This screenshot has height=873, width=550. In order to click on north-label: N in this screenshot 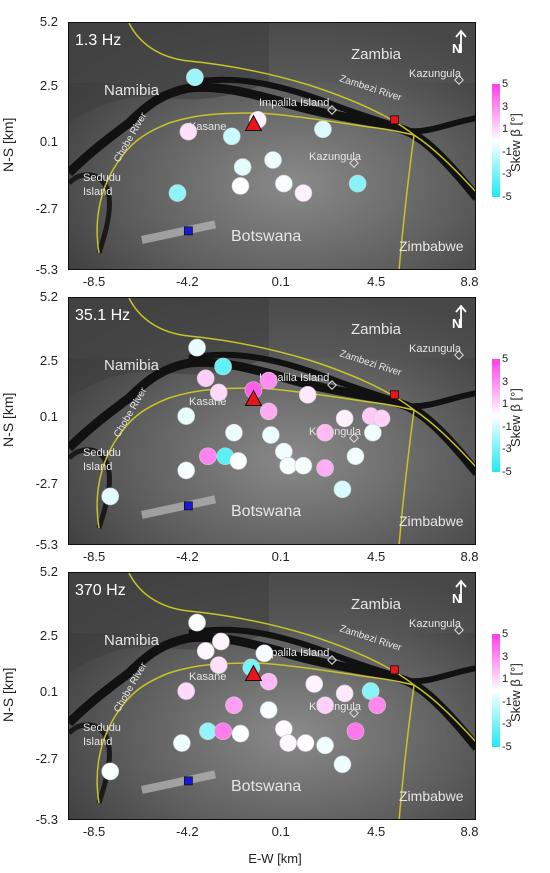, I will do `click(456, 48)`.